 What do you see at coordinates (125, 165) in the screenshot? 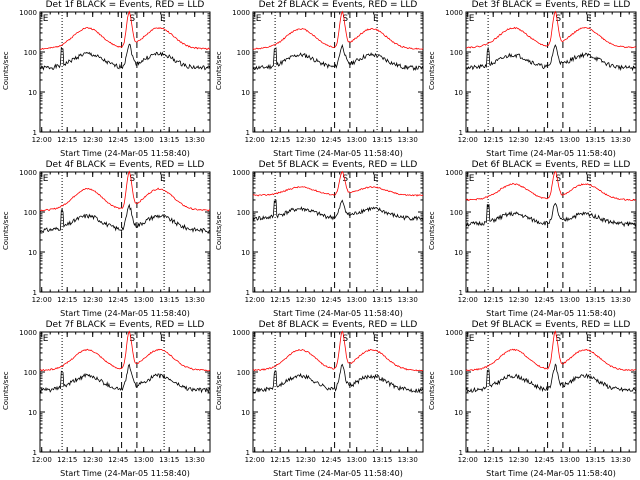
I see `panel-title: Det 4f BLACK = Events, RED = LLD` at bounding box center [125, 165].